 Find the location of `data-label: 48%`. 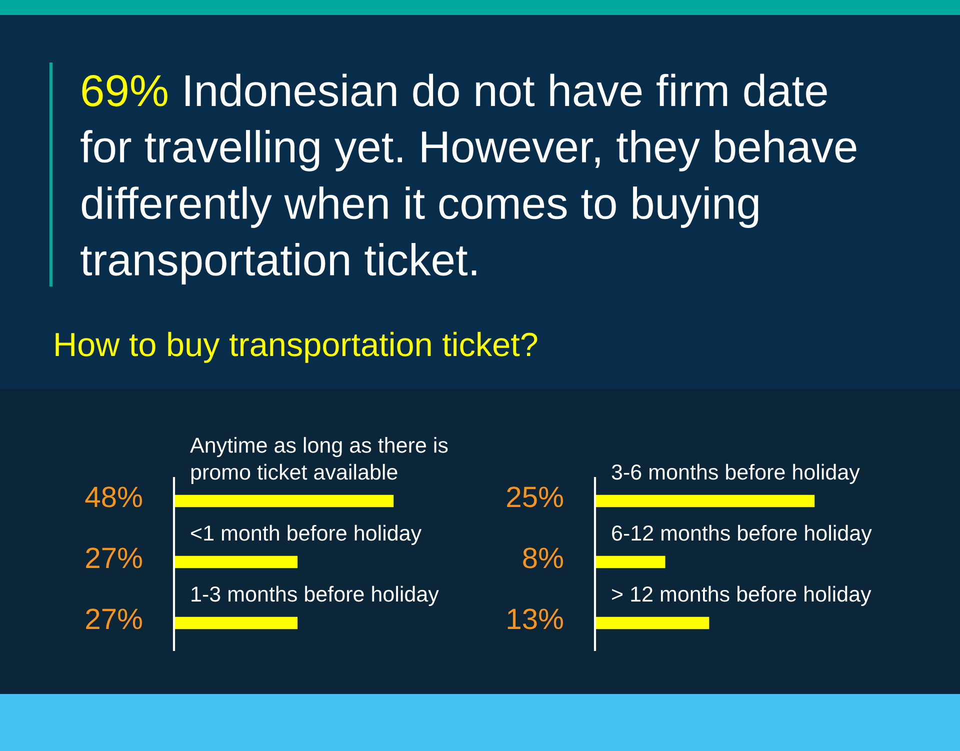

data-label: 48% is located at coordinates (113, 497).